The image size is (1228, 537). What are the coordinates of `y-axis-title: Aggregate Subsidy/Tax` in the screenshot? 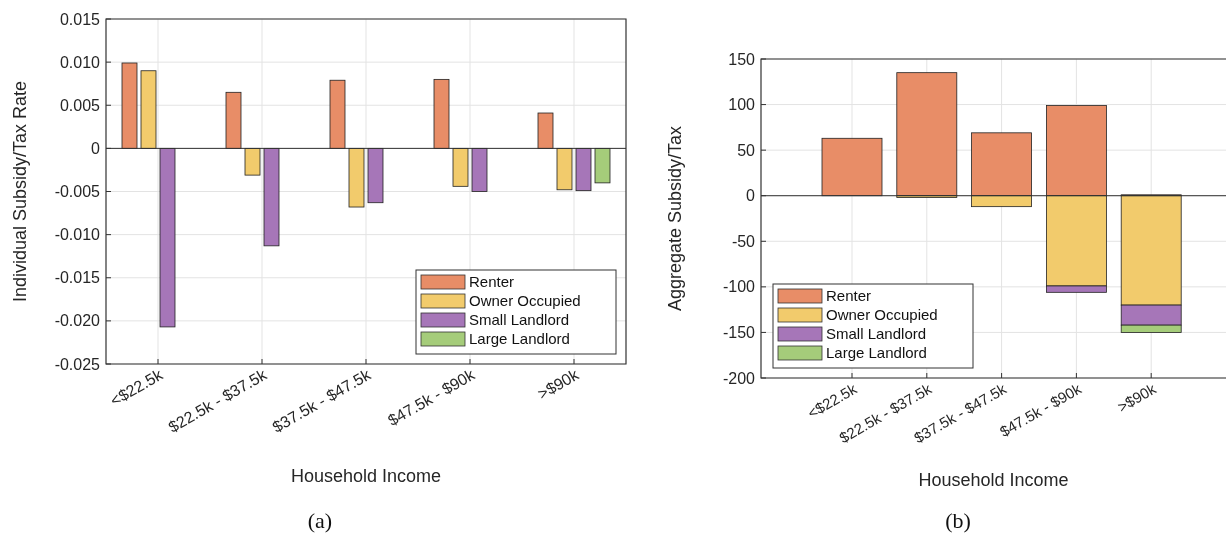 It's located at (675, 218).